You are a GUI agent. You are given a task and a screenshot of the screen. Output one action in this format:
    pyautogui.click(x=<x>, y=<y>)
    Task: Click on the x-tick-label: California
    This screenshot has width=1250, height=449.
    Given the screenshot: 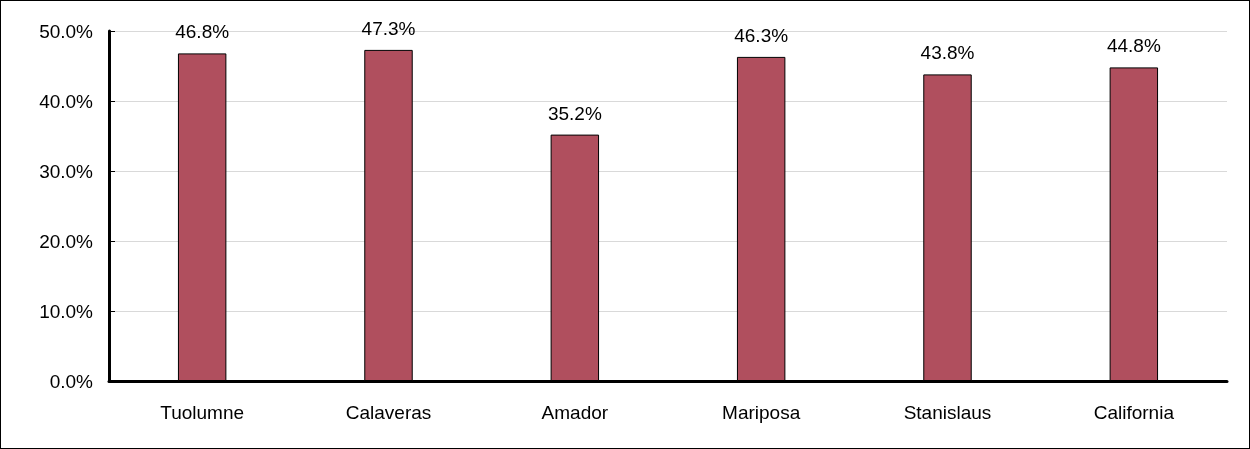 What is the action you would take?
    pyautogui.click(x=1134, y=412)
    